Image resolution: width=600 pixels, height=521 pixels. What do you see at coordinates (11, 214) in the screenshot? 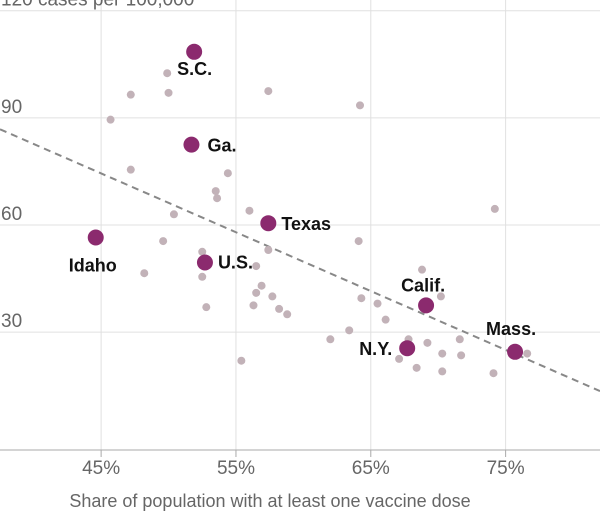
I see `y-tick-label: 60` at bounding box center [11, 214].